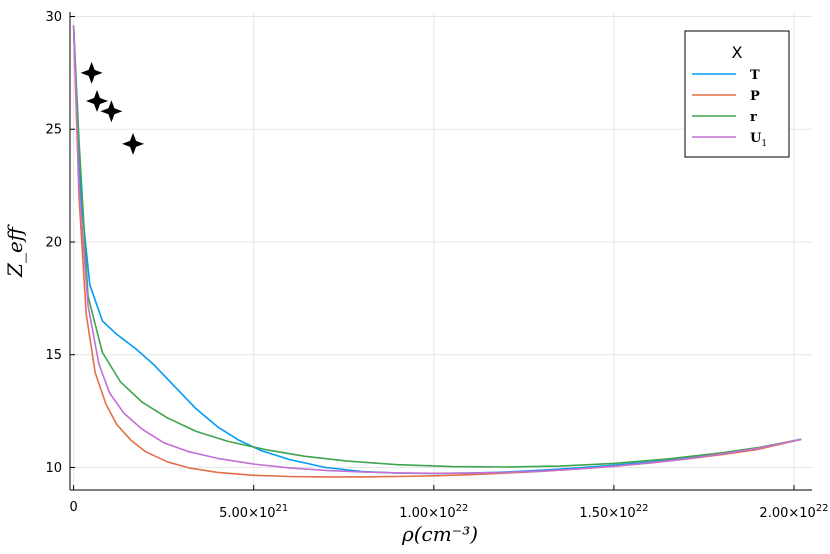 This screenshot has width=830, height=554. I want to click on legend-title: X, so click(737, 52).